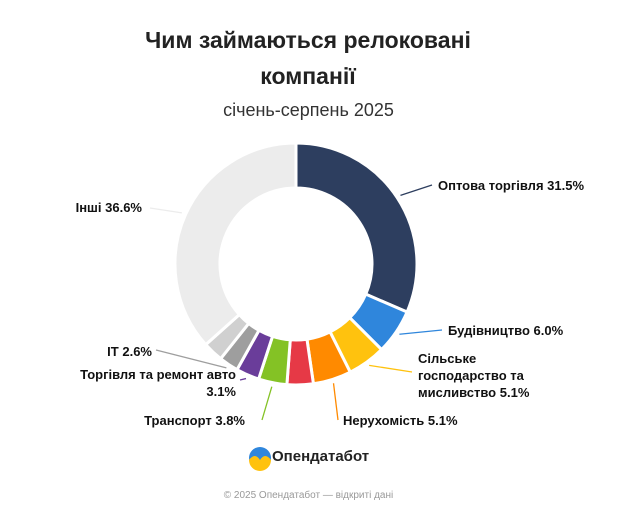  I want to click on segment-label: Сільське господарство та мисливство 5.1%, so click(485, 375).